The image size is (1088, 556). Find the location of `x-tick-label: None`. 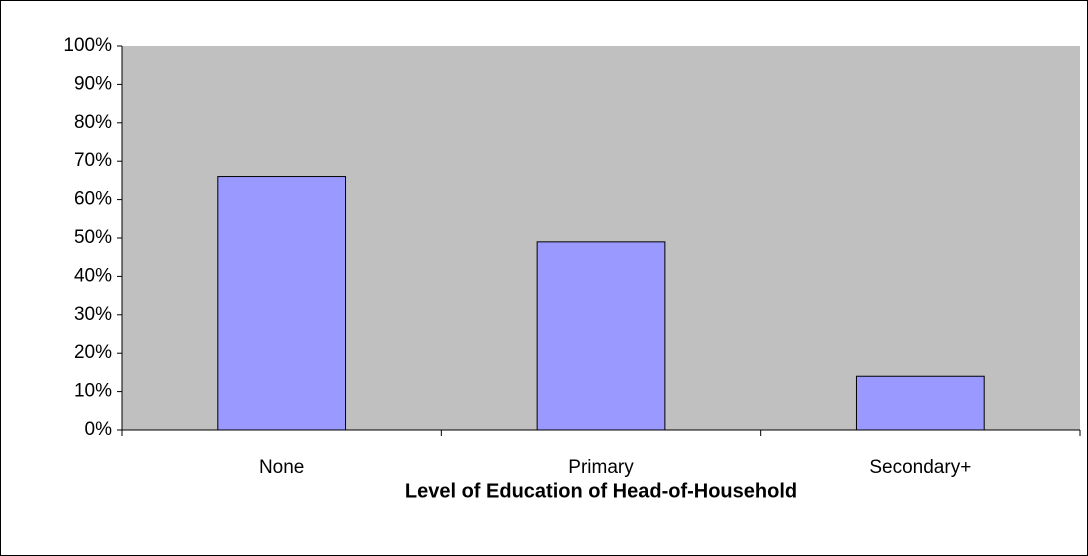

x-tick-label: None is located at coordinates (281, 467).